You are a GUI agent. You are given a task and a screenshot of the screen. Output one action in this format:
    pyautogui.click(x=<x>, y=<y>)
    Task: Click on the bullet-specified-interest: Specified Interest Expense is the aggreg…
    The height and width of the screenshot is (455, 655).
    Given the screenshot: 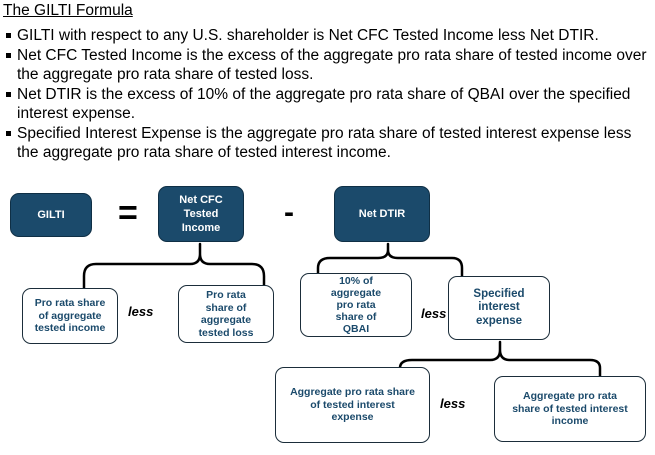 What is the action you would take?
    pyautogui.click(x=329, y=143)
    